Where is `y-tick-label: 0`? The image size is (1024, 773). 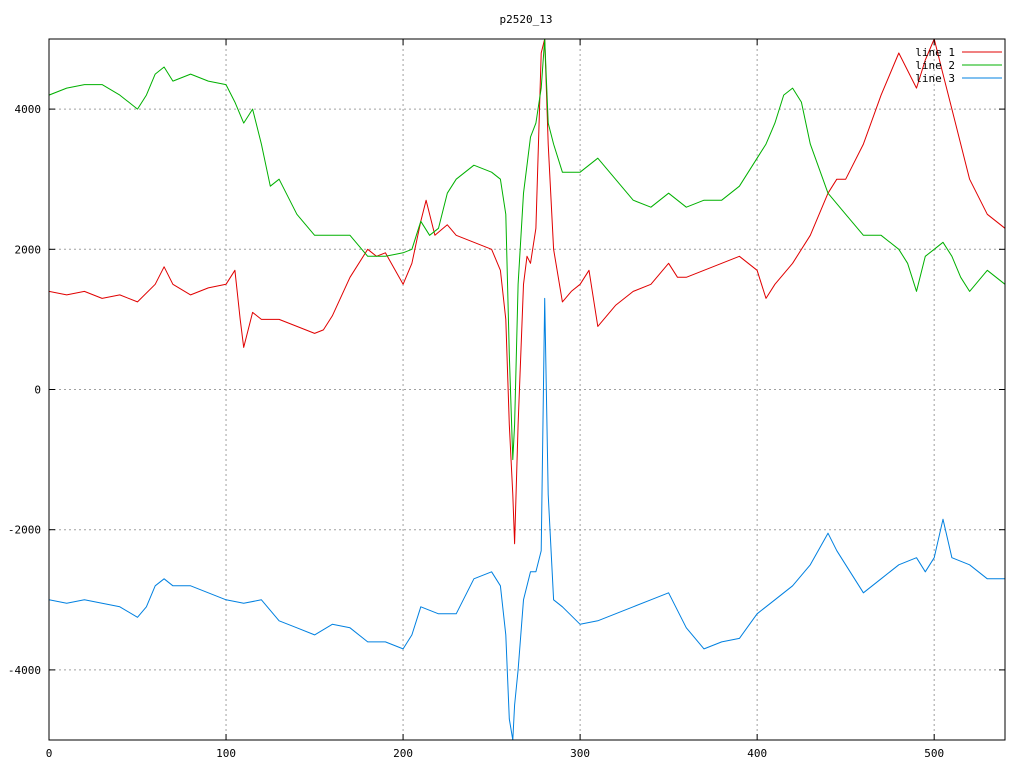
y-tick-label: 0 is located at coordinates (37, 390).